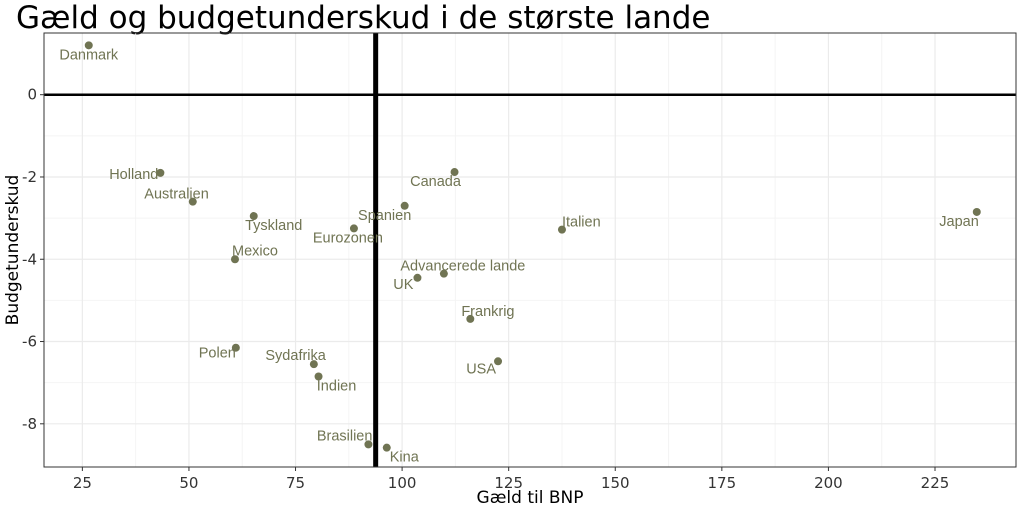  Describe the element at coordinates (828, 483) in the screenshot. I see `x-tick-label: 200` at that location.